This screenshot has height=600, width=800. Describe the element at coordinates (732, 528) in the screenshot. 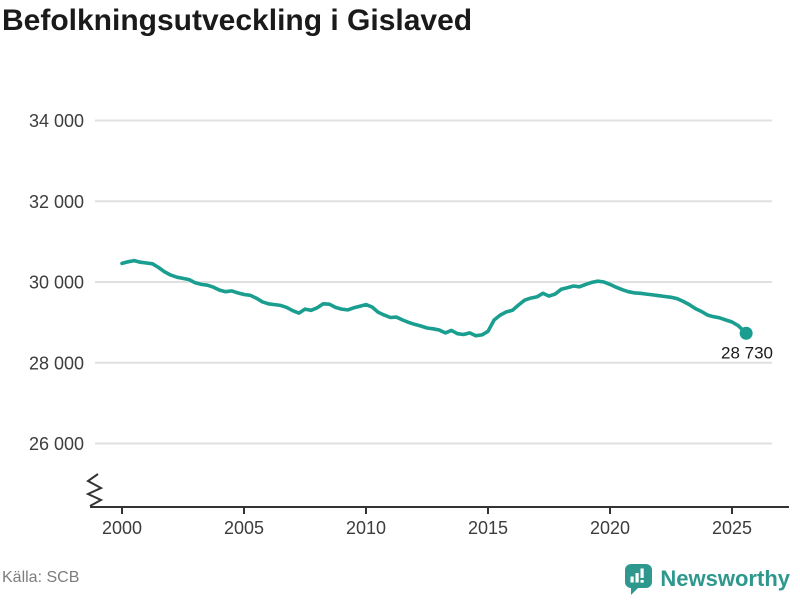

I see `x-tick-label: 2025` at that location.